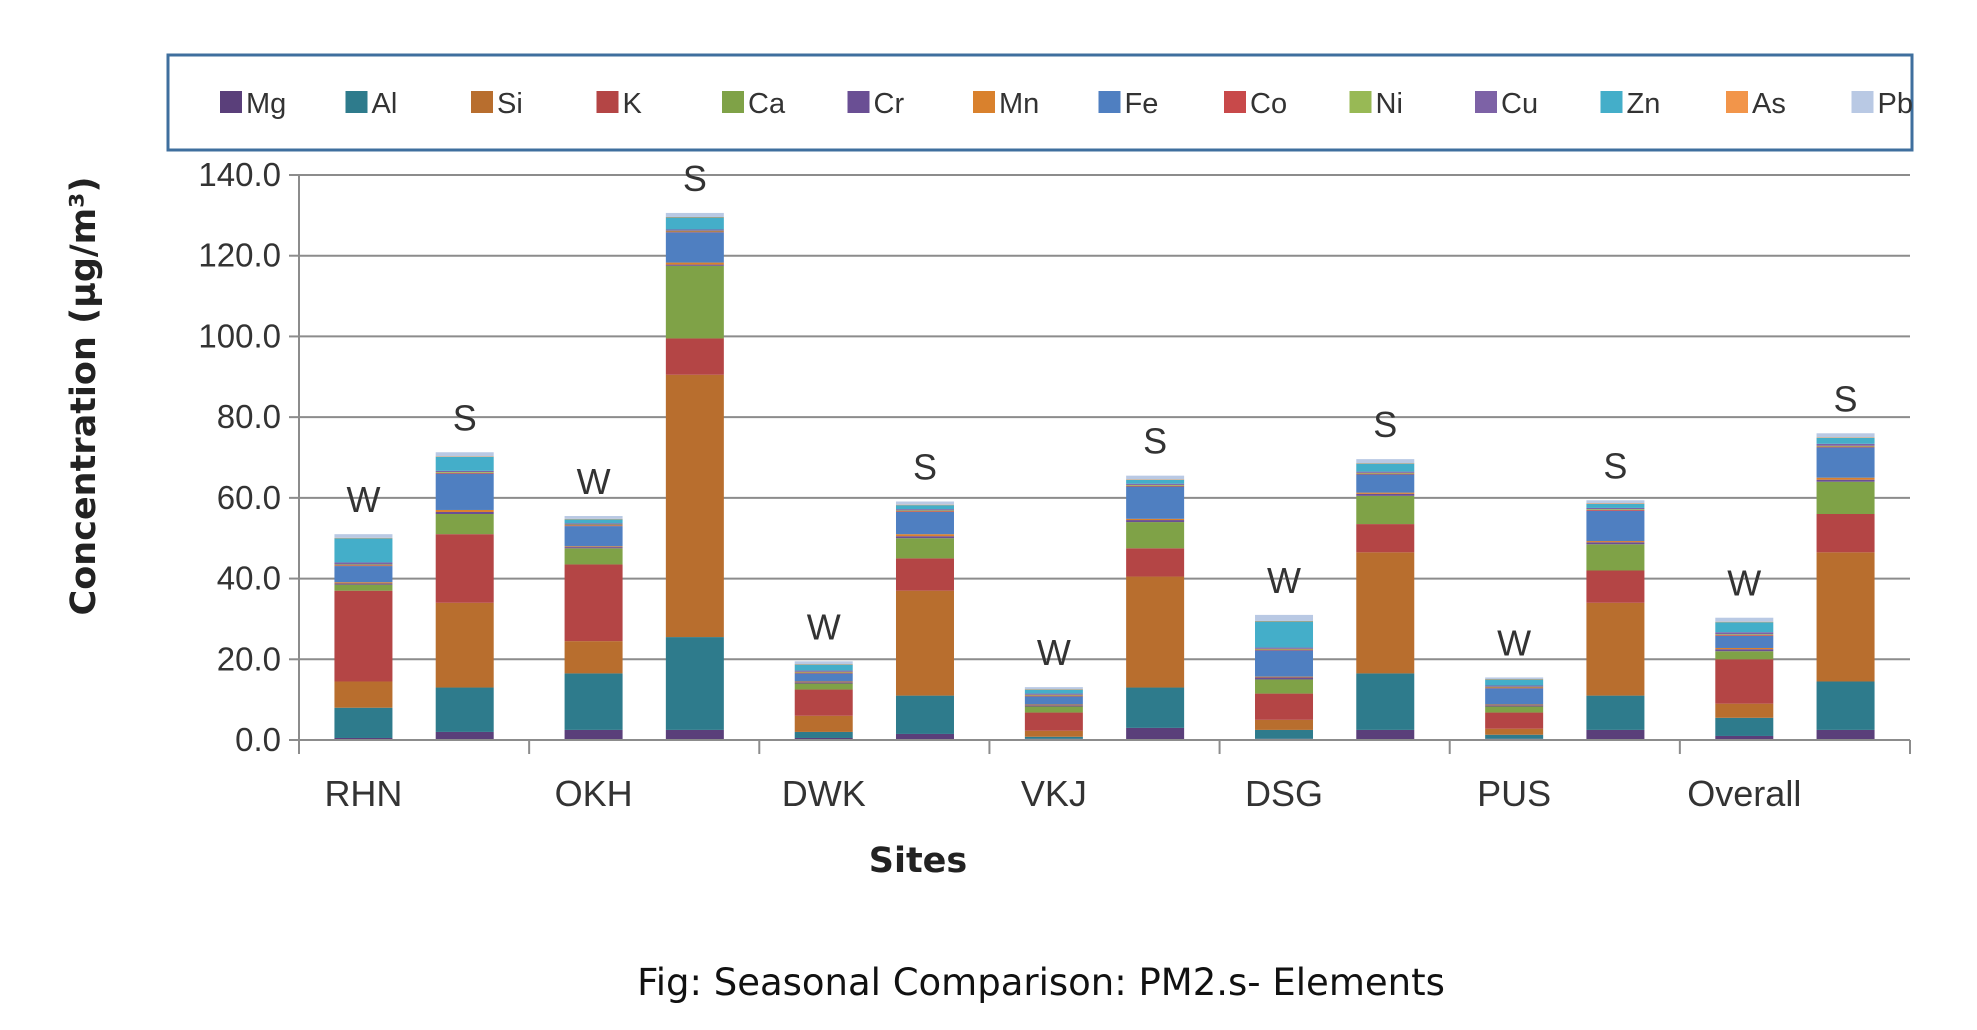 This screenshot has height=1030, width=1977. What do you see at coordinates (239, 174) in the screenshot?
I see `y-tick-label: 140.0` at bounding box center [239, 174].